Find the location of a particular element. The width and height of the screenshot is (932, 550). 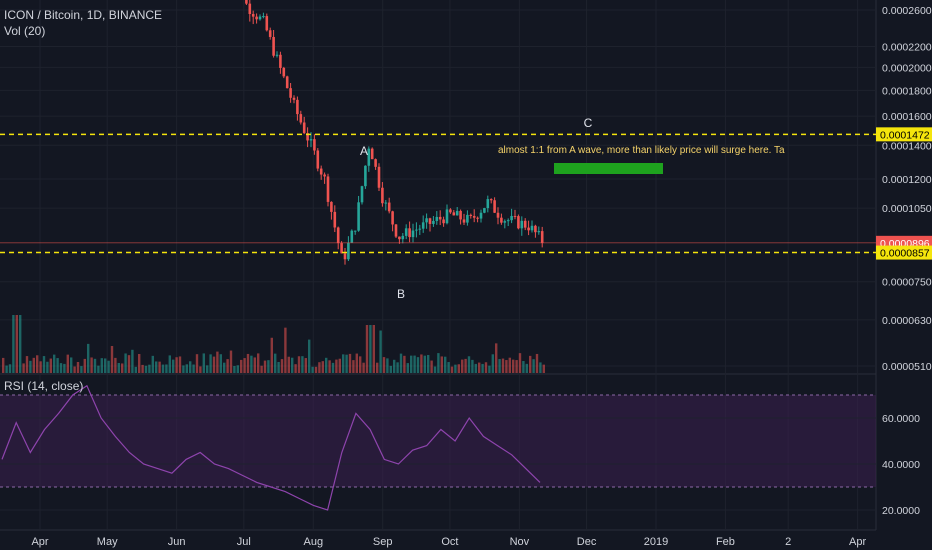

y-tick-label: 0.0002200 is located at coordinates (907, 48).